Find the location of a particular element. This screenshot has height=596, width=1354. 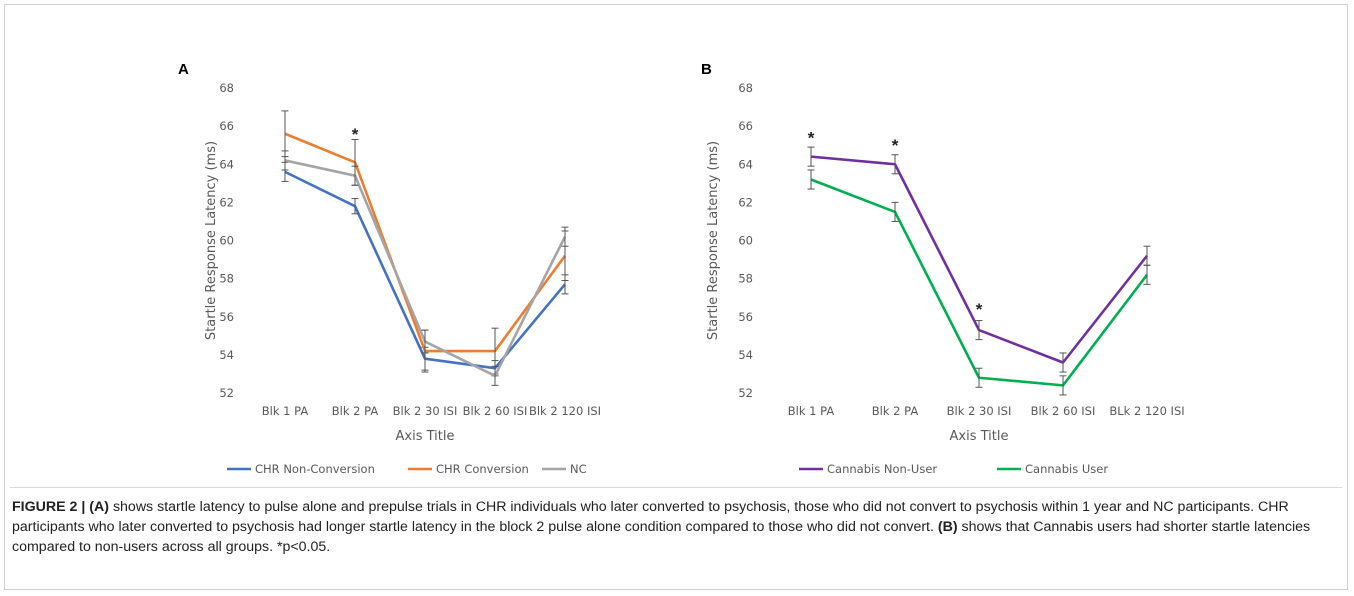

legend-label: NC is located at coordinates (578, 469).